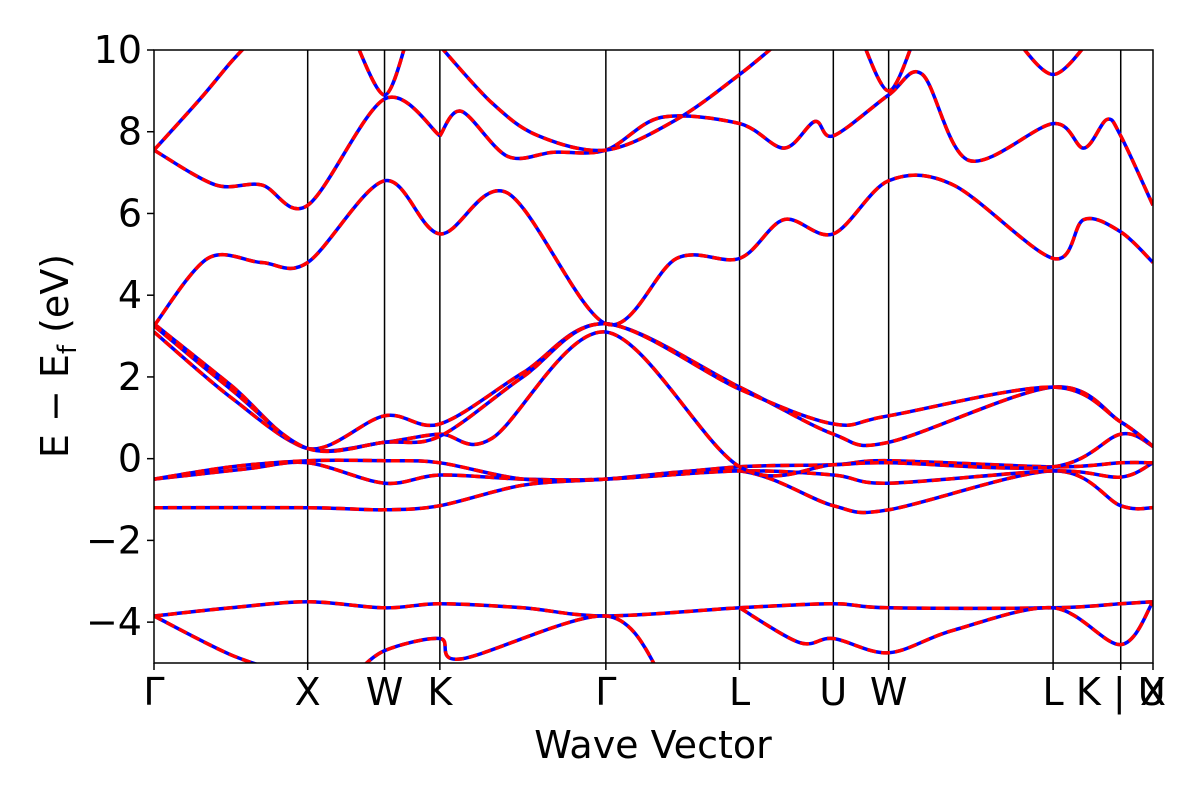 Image resolution: width=1200 pixels, height=800 pixels. Describe the element at coordinates (130, 377) in the screenshot. I see `y-tick-label: 2` at that location.